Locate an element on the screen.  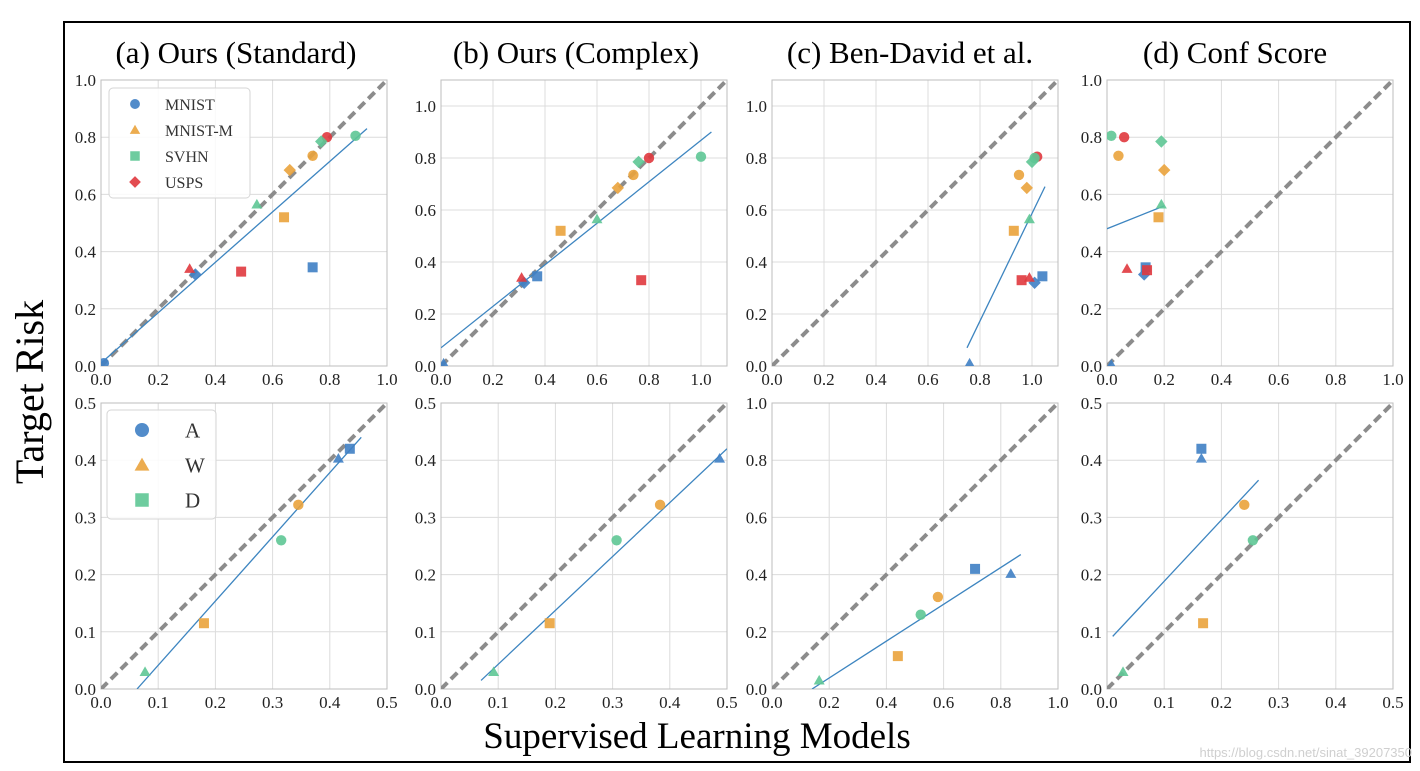
legend-label: D is located at coordinates (192, 501).